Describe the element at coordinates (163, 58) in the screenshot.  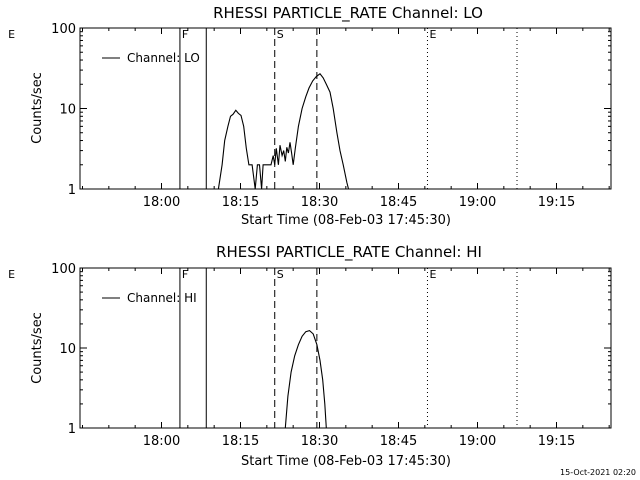
I see `legend-label: Channel: LO` at that location.